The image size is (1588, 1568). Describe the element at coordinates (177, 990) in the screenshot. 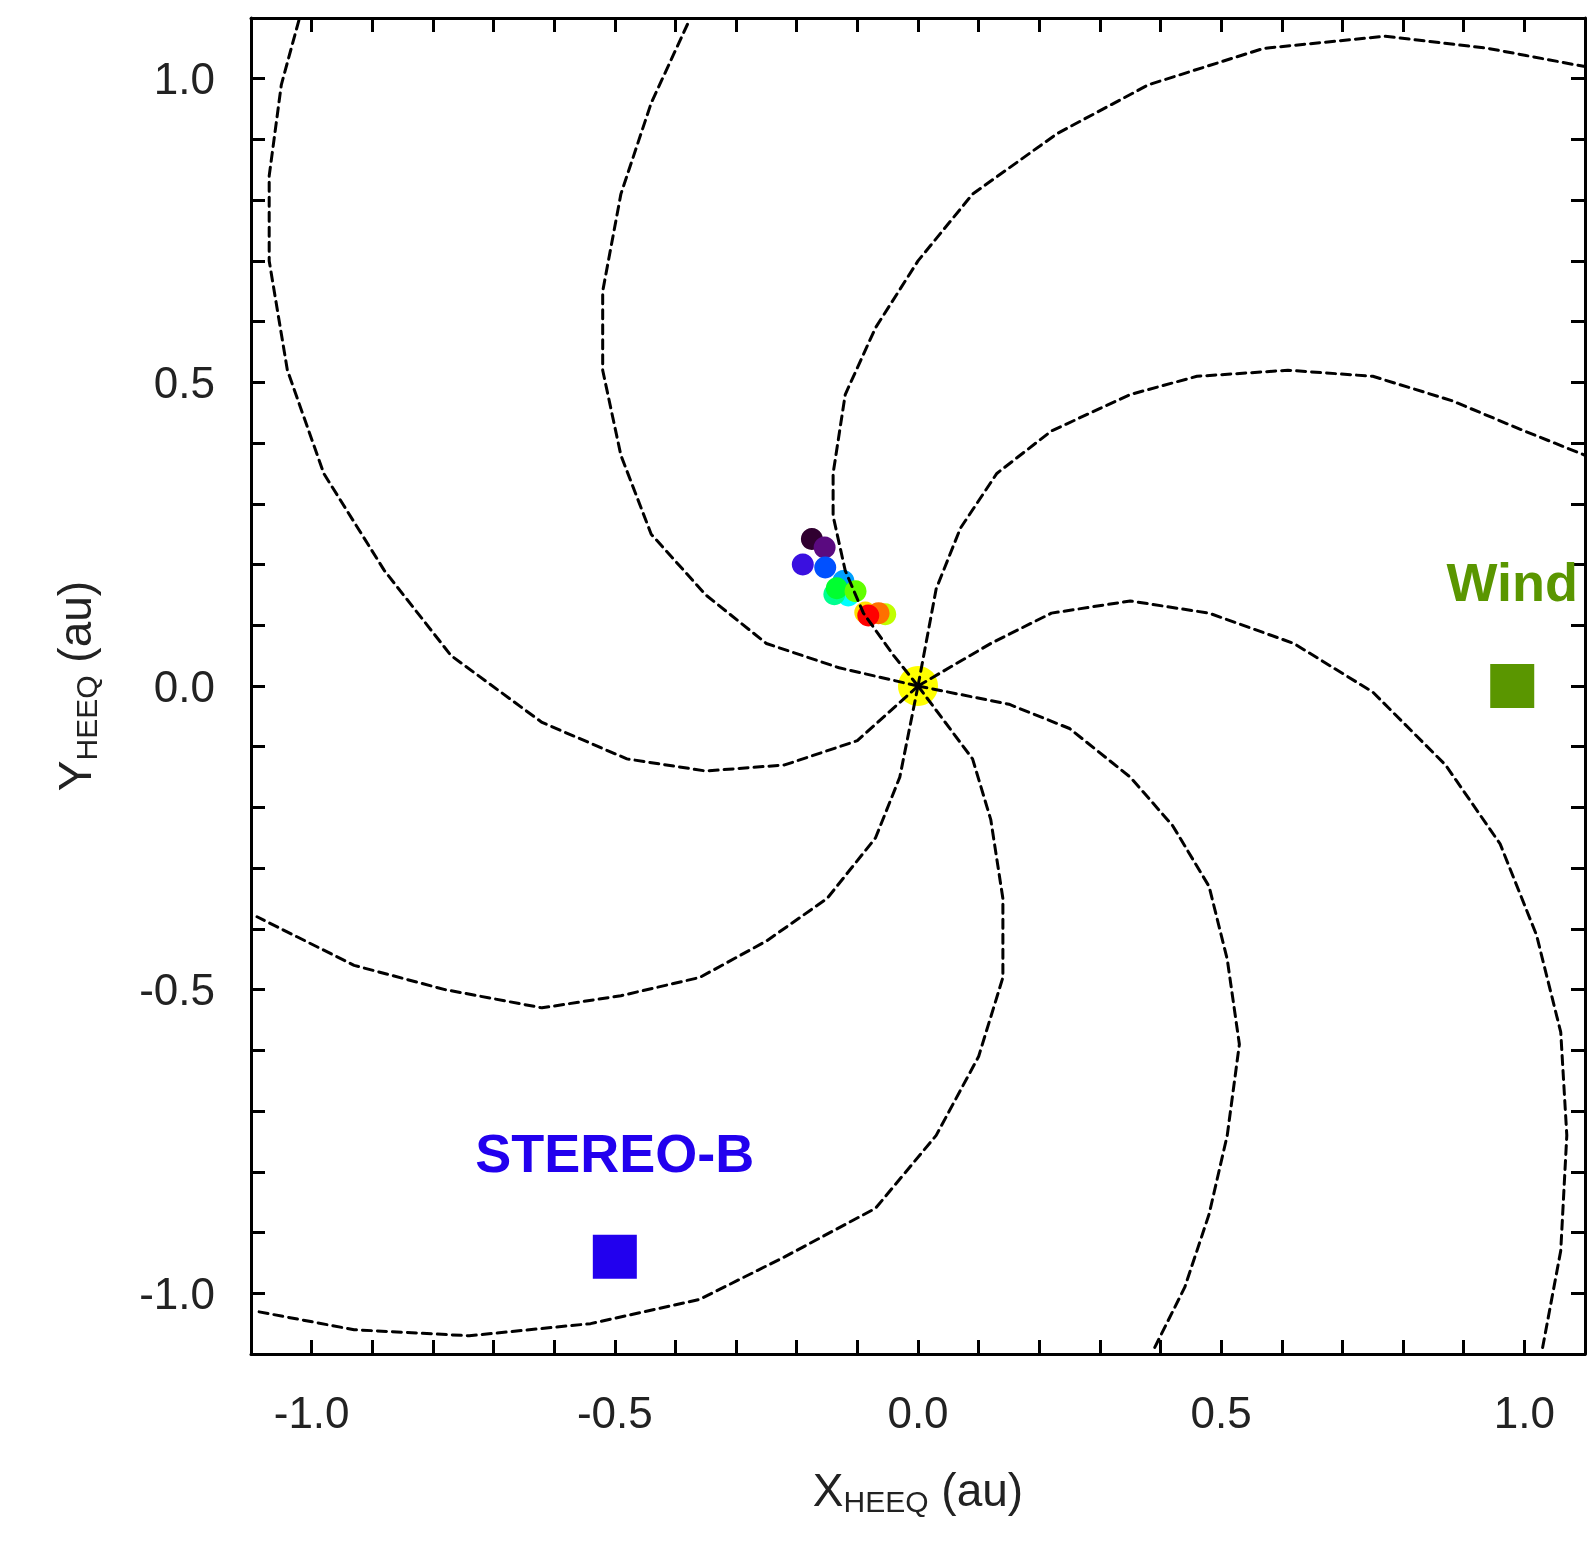

I see `y-tick-label: -0.5` at that location.